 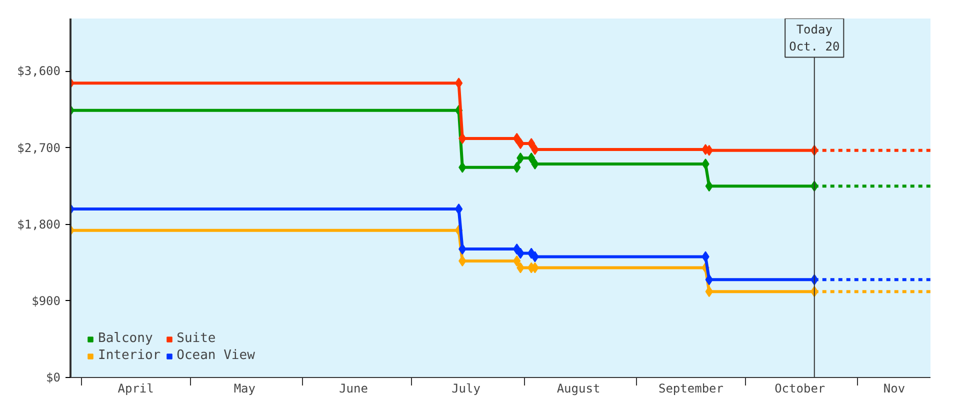 What do you see at coordinates (53, 377) in the screenshot?
I see `y-tick-label: $0` at bounding box center [53, 377].